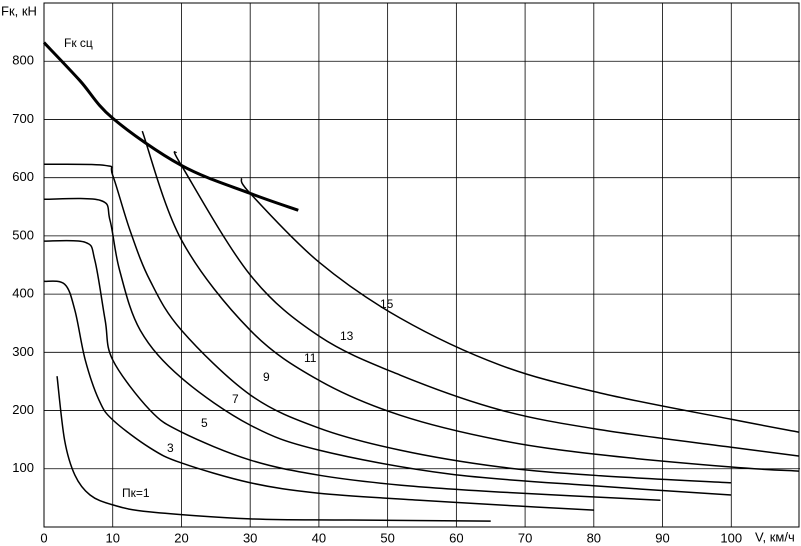  Describe the element at coordinates (23, 118) in the screenshot. I see `y-tick-label: 700` at that location.